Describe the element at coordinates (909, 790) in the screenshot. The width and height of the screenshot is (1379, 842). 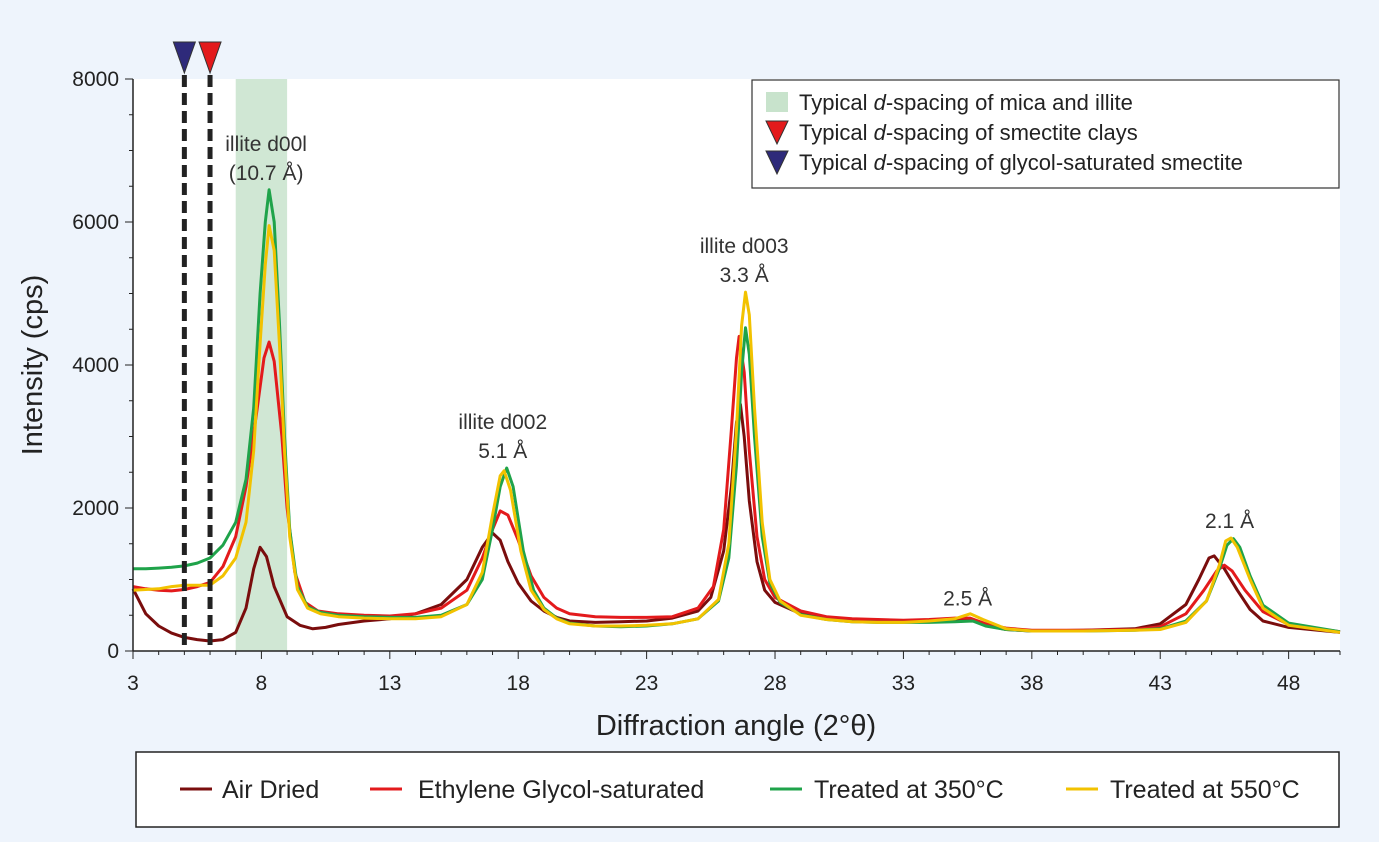
I see `legend-label-2: Treated at 350°C` at that location.